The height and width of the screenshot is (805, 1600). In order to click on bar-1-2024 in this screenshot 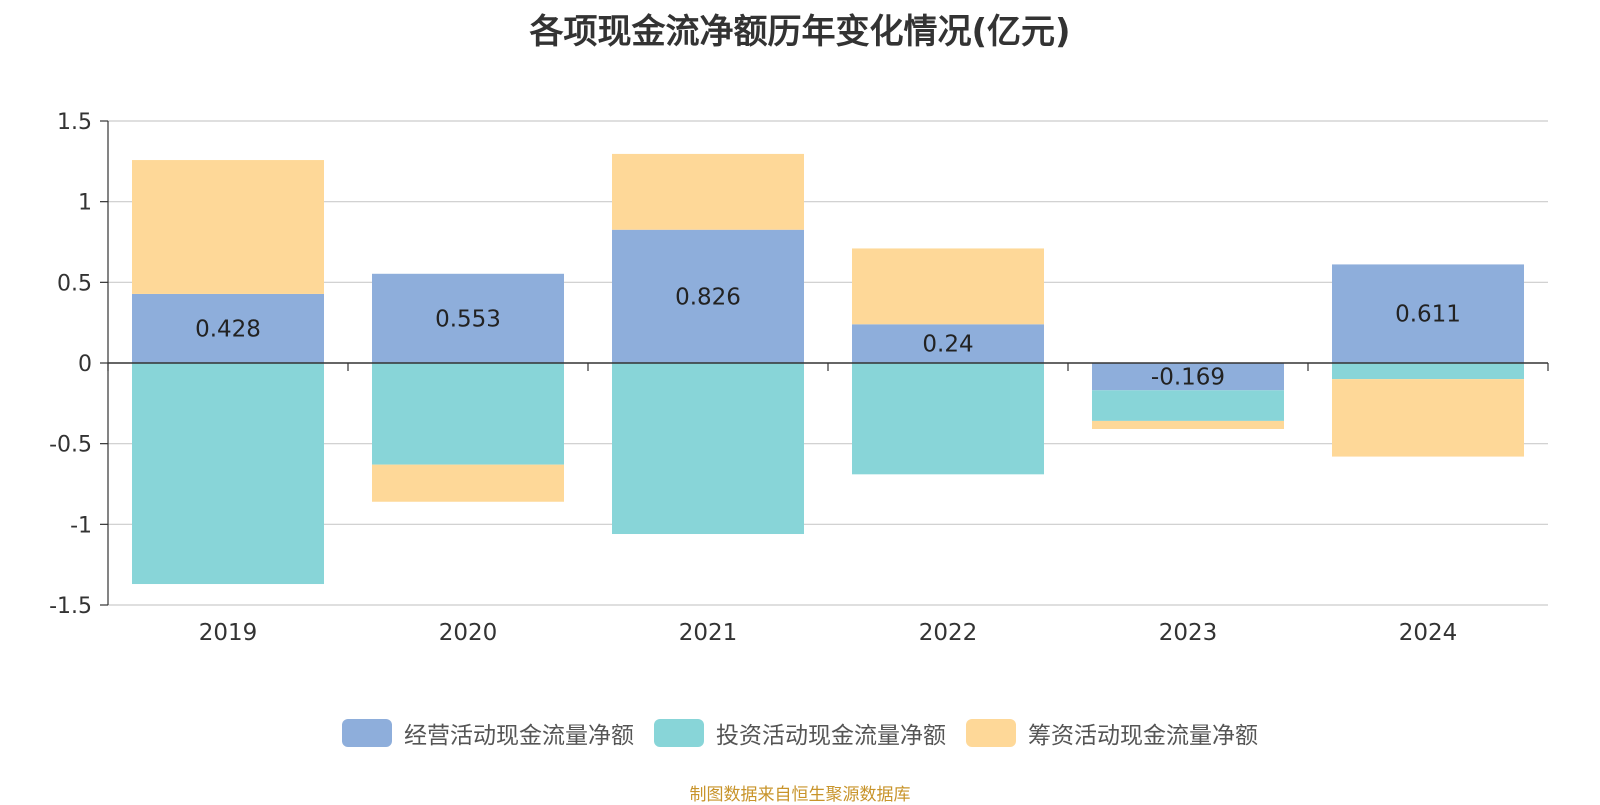, I will do `click(1428, 371)`.